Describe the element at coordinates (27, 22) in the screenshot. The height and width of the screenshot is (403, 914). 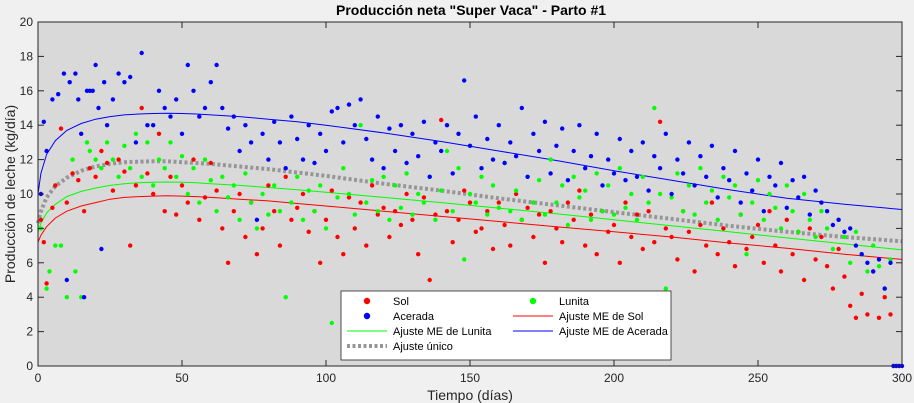
I see `y-tick-label: 20` at that location.